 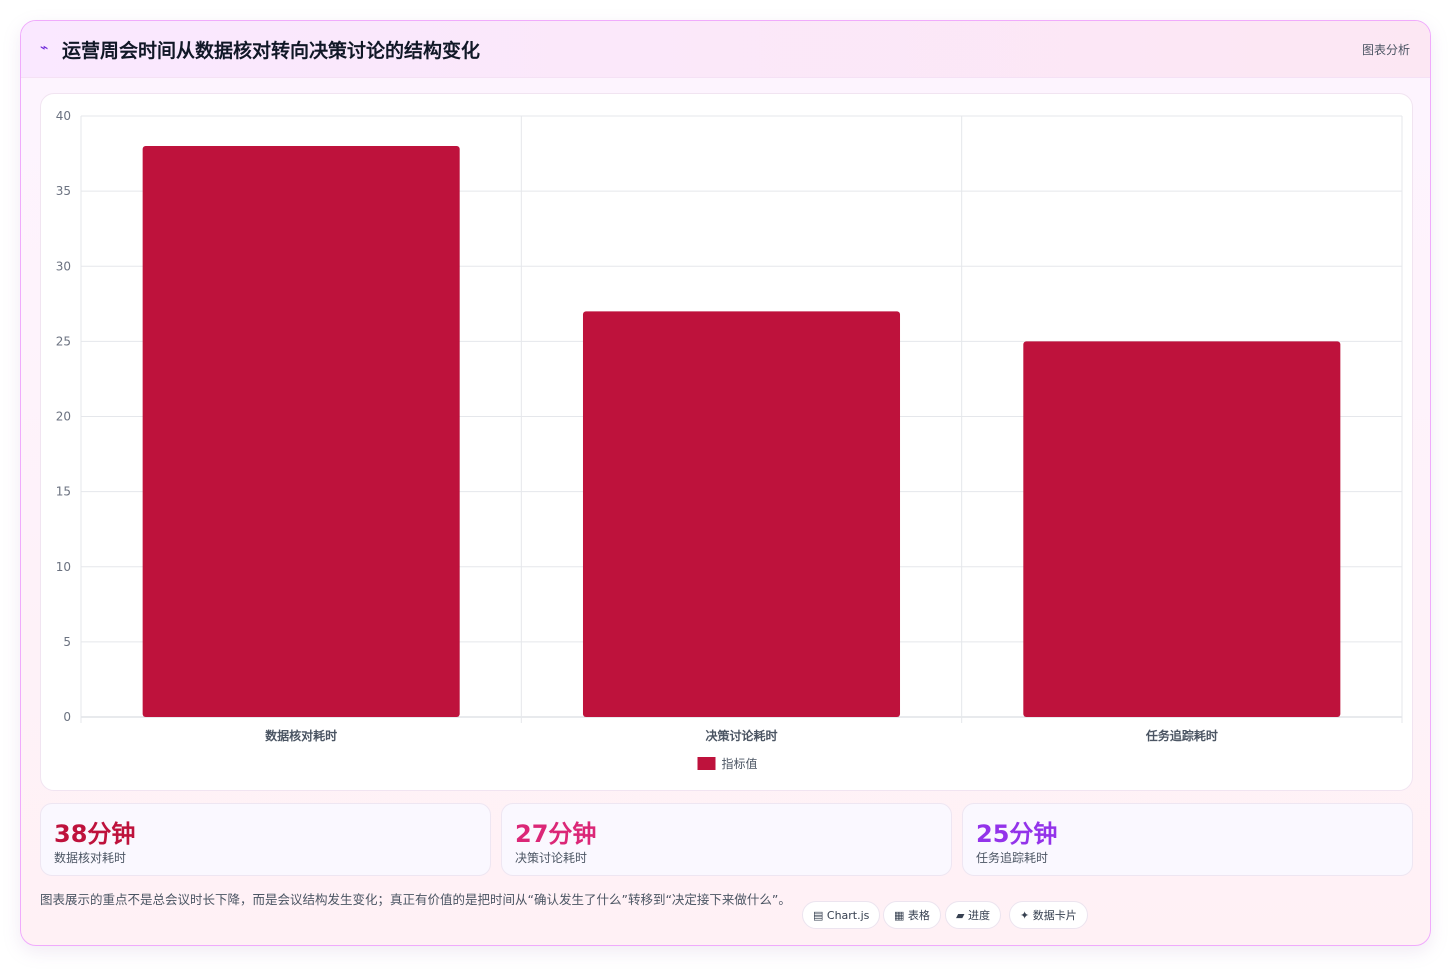 What do you see at coordinates (741, 735) in the screenshot?
I see `x-tick-label: 决策讨论耗时` at bounding box center [741, 735].